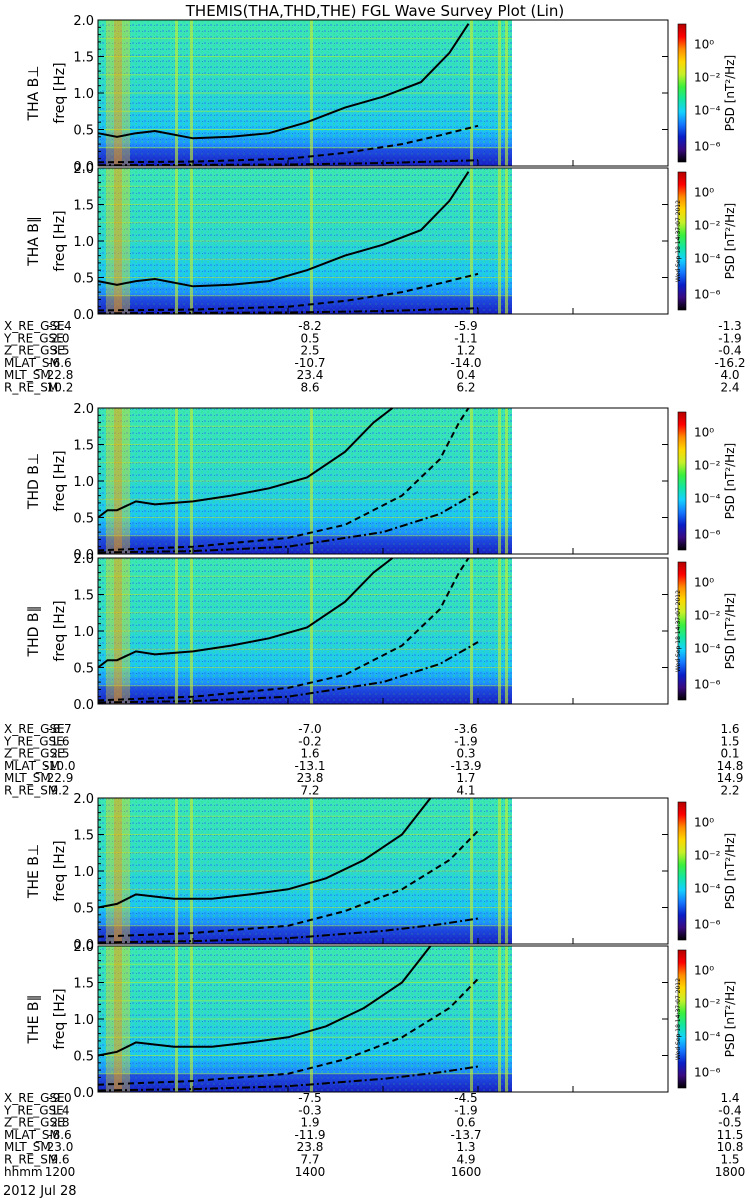 The image size is (750, 1200). What do you see at coordinates (729, 363) in the screenshot?
I see `ephemeris-value: -16.2` at bounding box center [729, 363].